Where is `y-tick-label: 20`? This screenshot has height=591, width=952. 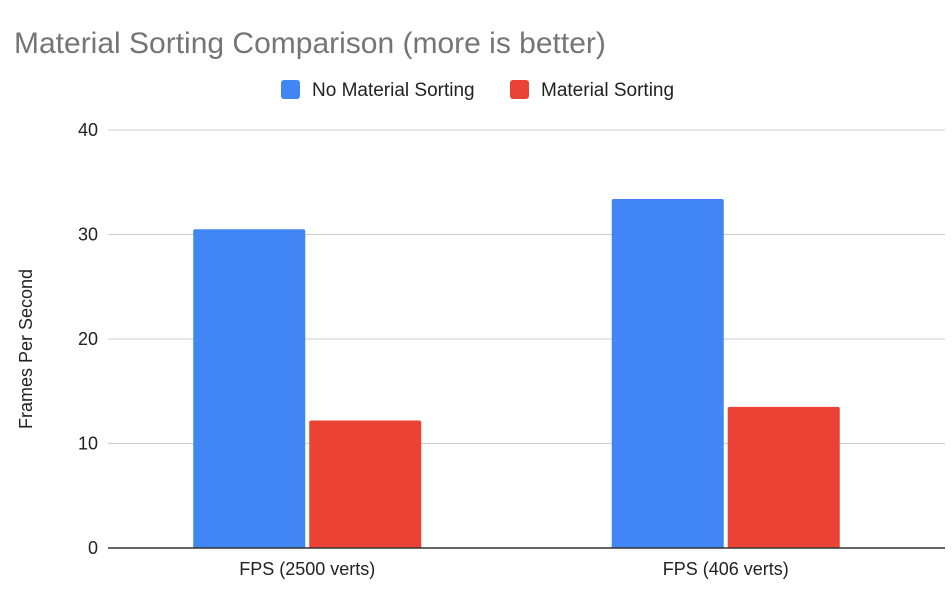
y-tick-label: 20 is located at coordinates (88, 339).